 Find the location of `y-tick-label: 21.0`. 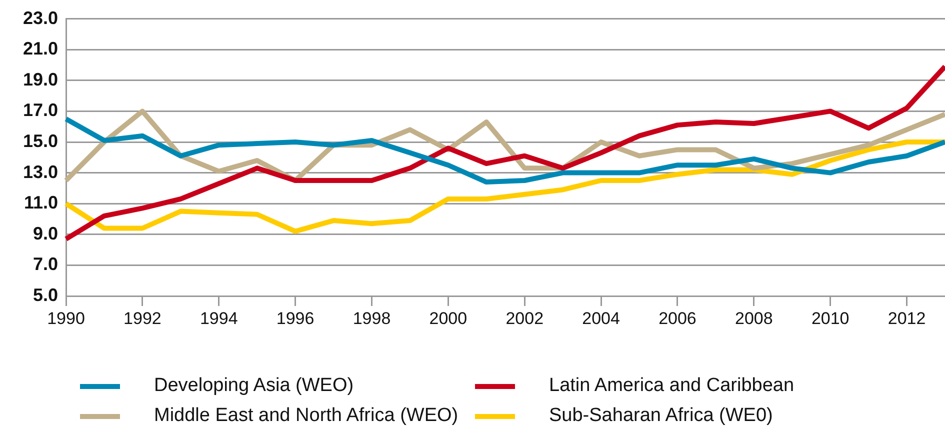

y-tick-label: 21.0 is located at coordinates (40, 48).